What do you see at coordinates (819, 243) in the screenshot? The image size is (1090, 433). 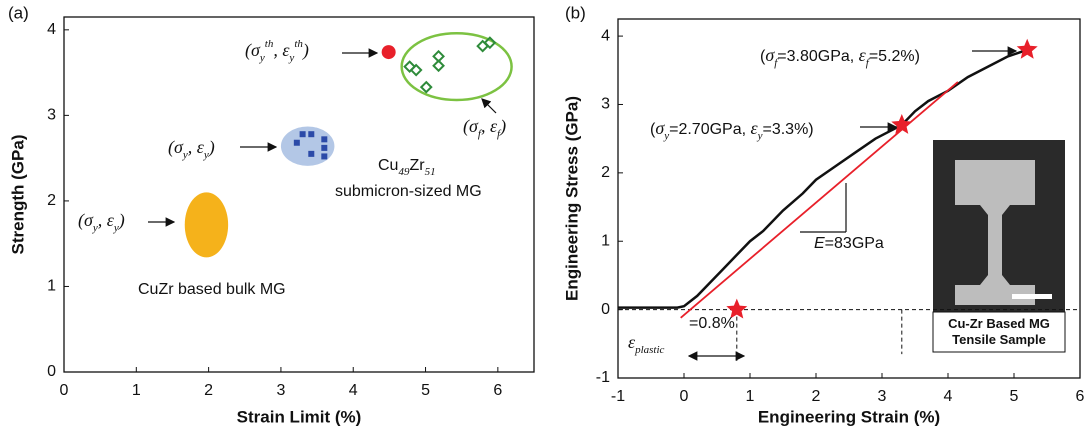 I see `annotation-part: E` at bounding box center [819, 243].